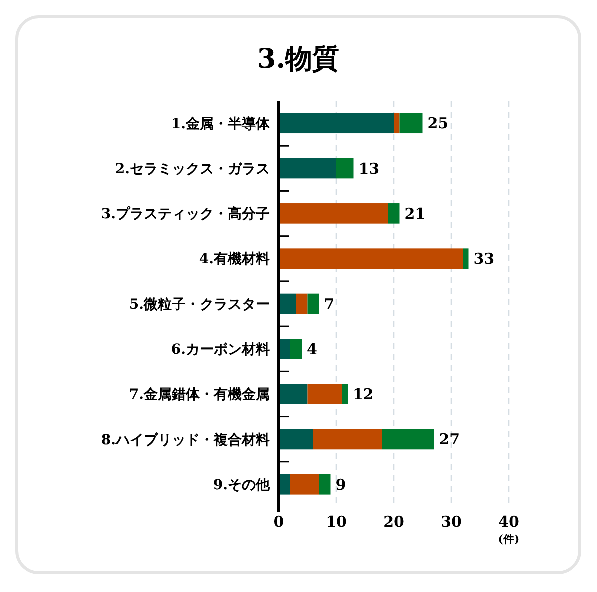 Image resolution: width=597 pixels, height=592 pixels. What do you see at coordinates (509, 539) in the screenshot?
I see `x-axis-title: (件)` at bounding box center [509, 539].